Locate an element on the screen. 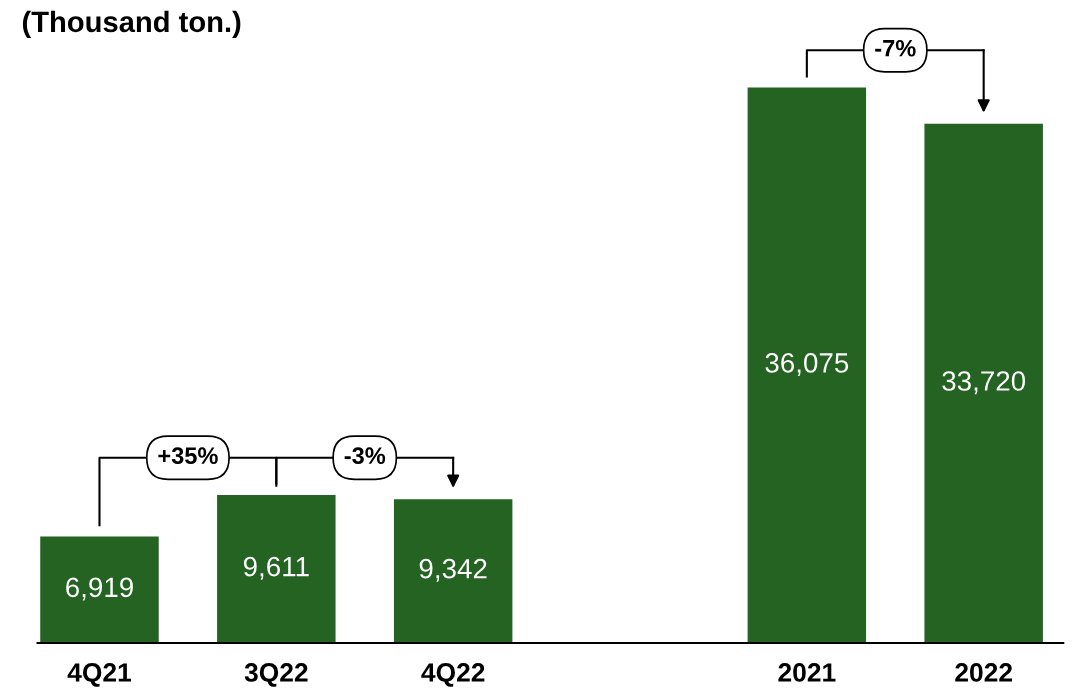 The image size is (1074, 697). data-label: 6,919 is located at coordinates (99, 589).